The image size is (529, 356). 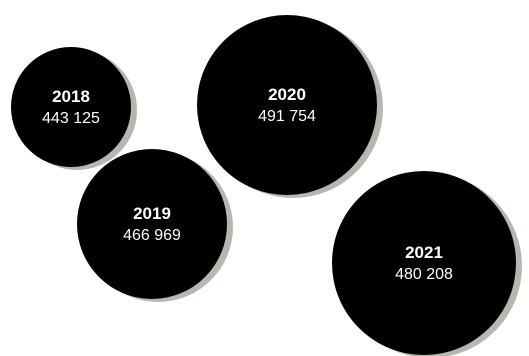 I want to click on bubble-year-label: 2018, so click(x=71, y=96).